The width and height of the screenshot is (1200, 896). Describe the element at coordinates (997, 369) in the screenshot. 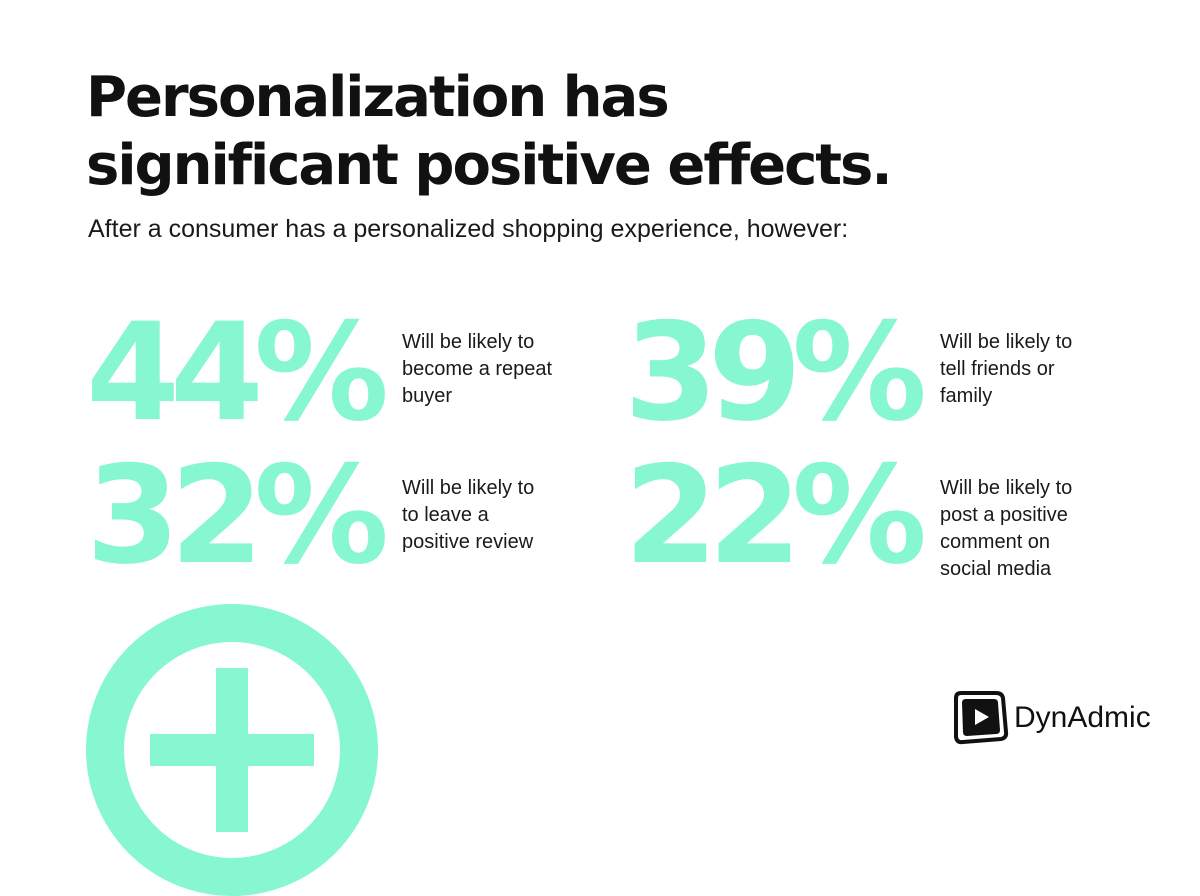

I see `stat-description-line: tell friends or` at that location.